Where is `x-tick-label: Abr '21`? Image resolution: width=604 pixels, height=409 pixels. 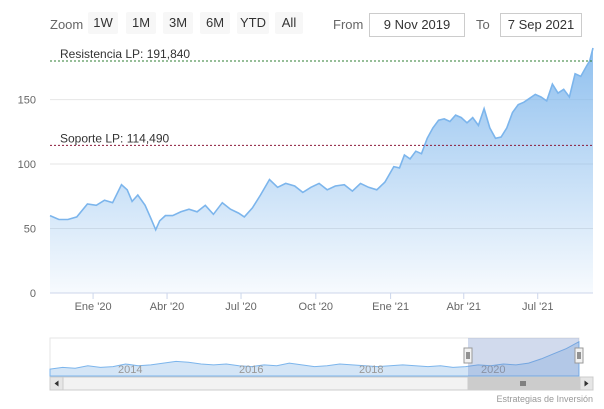 x-tick-label: Abr '21 is located at coordinates (463, 307).